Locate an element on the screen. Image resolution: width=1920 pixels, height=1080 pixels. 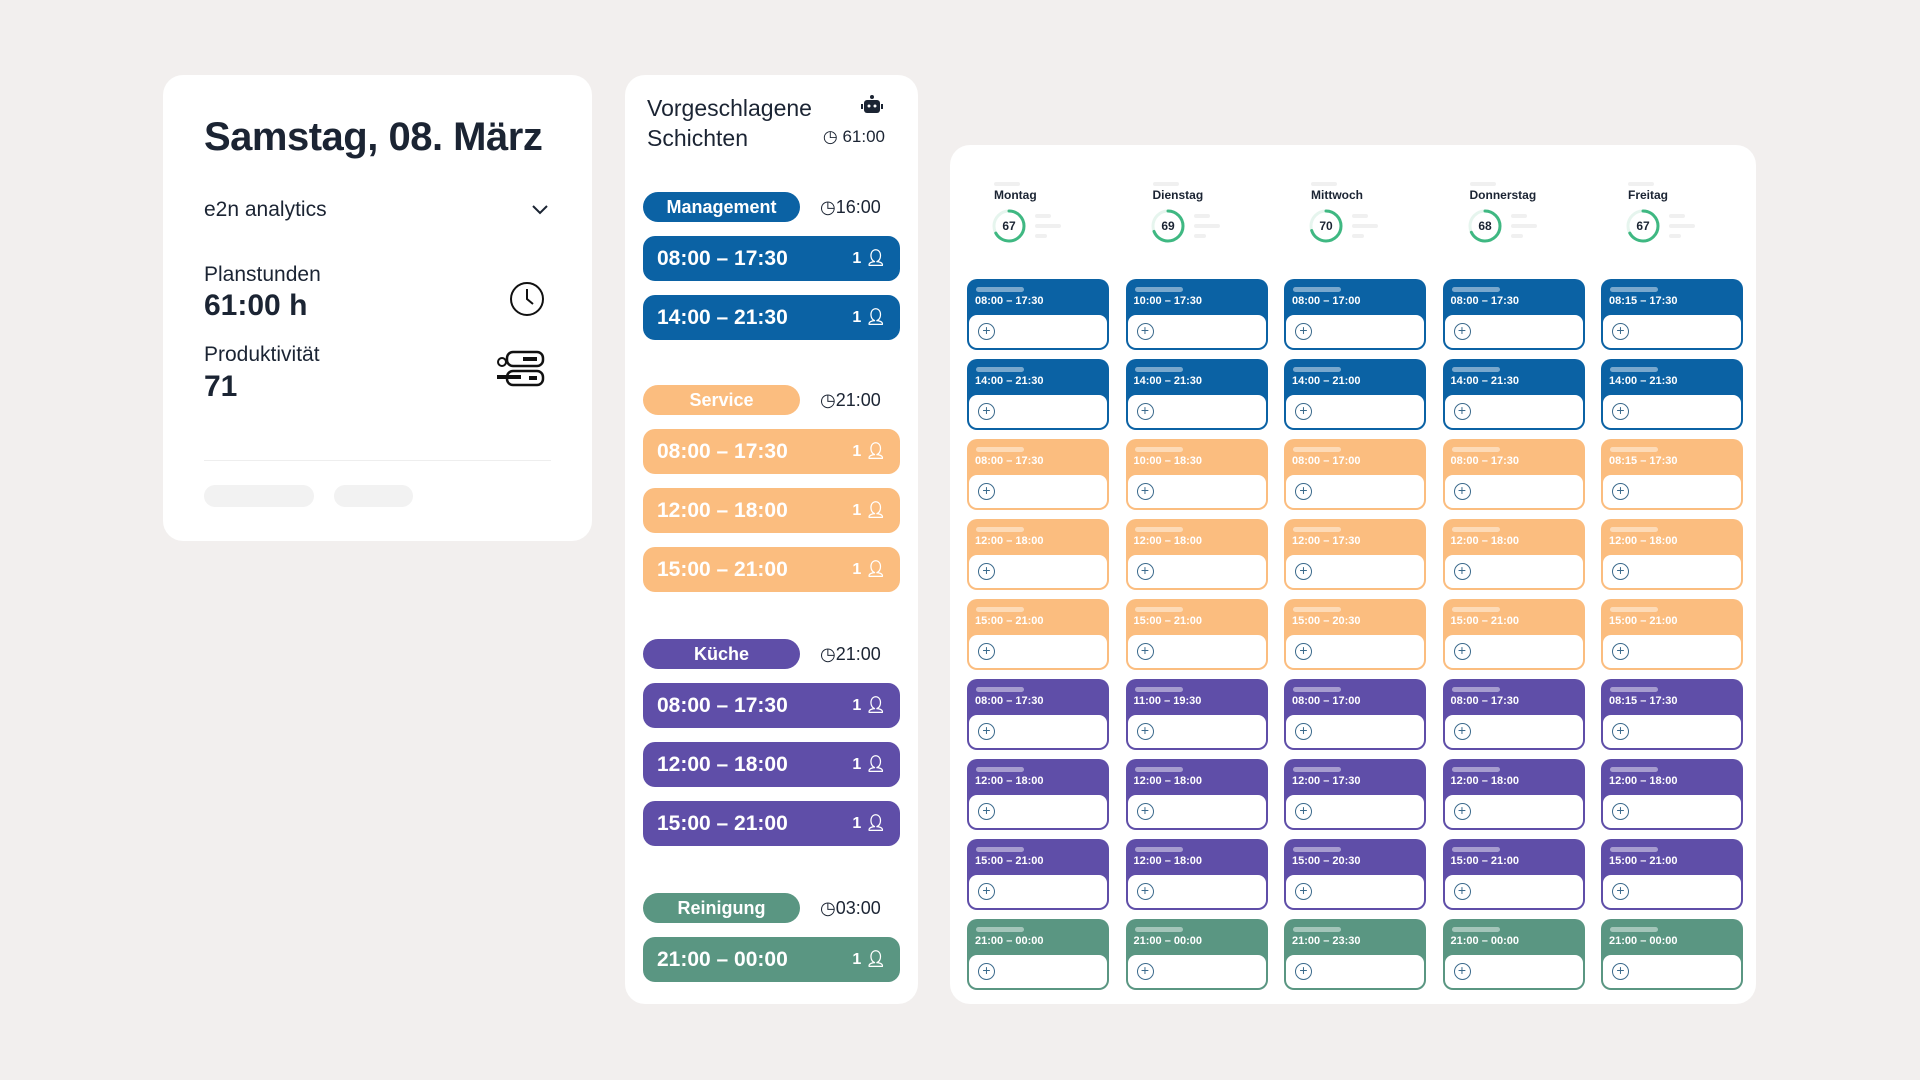
shift-cell-kueche: 08:00 – 17:00 + is located at coordinates (1355, 714).